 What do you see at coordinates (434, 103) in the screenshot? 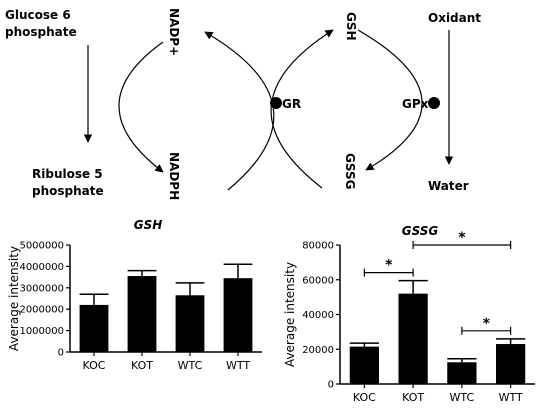
I see `gpx-node` at bounding box center [434, 103].